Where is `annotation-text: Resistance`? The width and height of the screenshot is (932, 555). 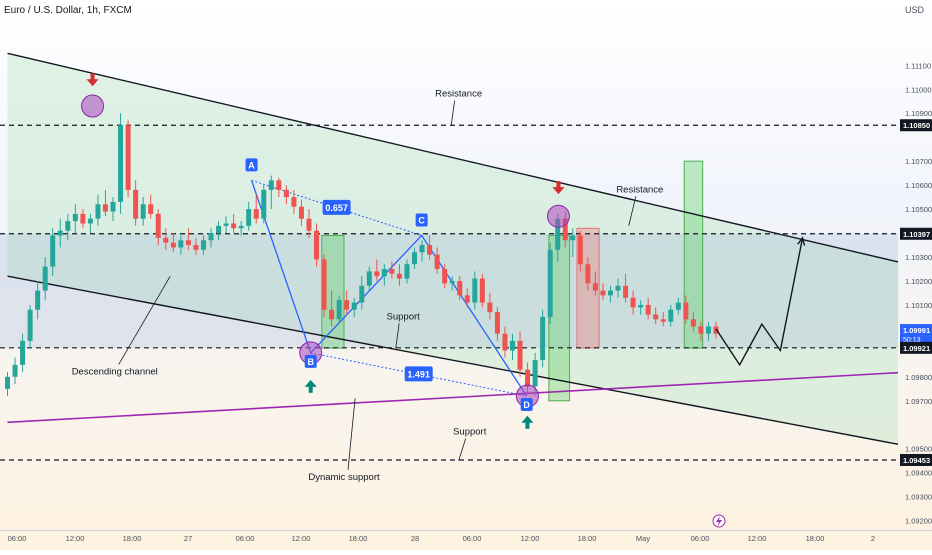 annotation-text: Resistance is located at coordinates (458, 93).